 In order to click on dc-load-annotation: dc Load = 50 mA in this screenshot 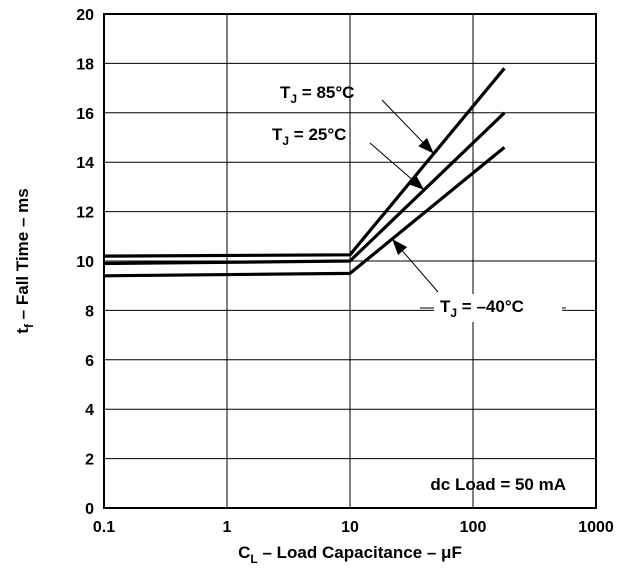, I will do `click(498, 484)`.